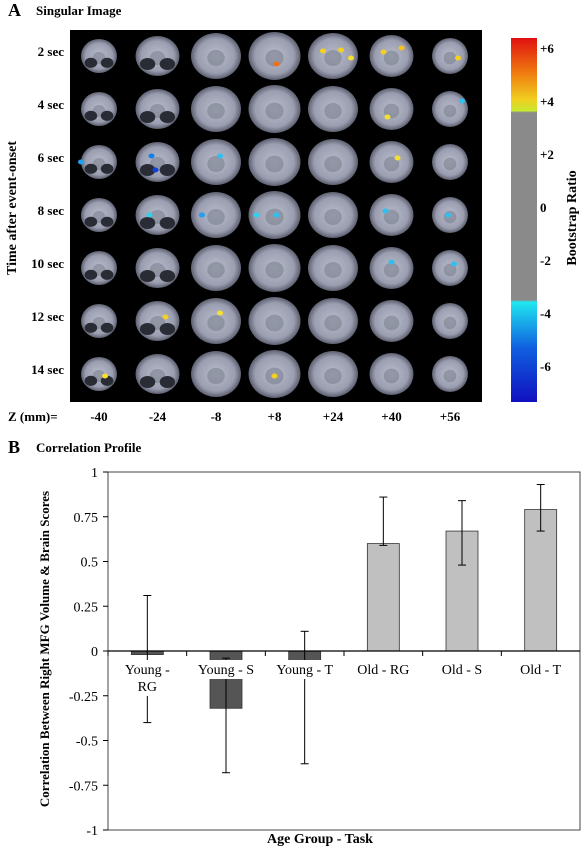 The height and width of the screenshot is (853, 588). What do you see at coordinates (89, 447) in the screenshot?
I see `panel-b-title: Correlation Profile` at bounding box center [89, 447].